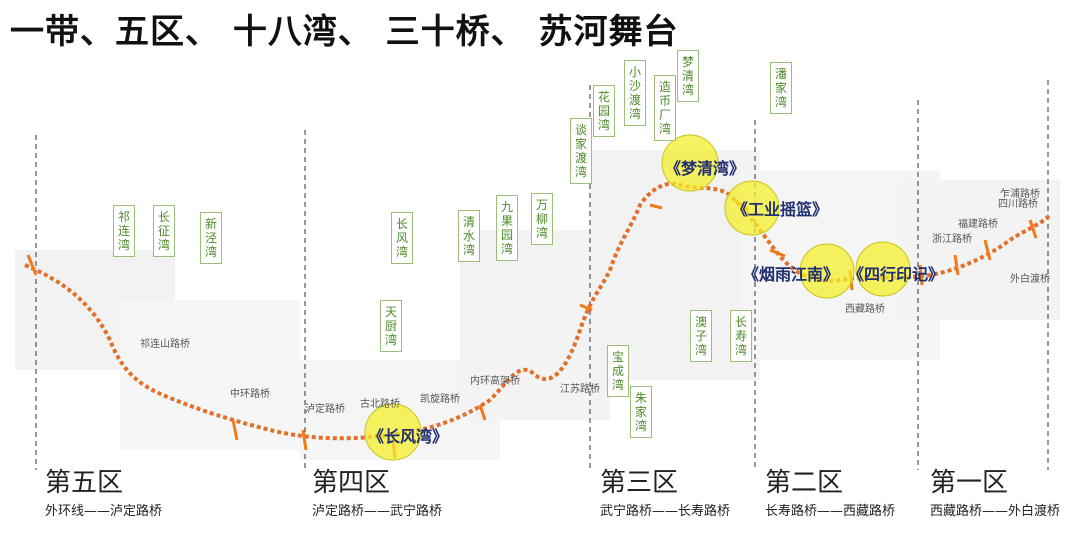  Describe the element at coordinates (741, 336) in the screenshot. I see `bay-label: 长寿湾` at that location.